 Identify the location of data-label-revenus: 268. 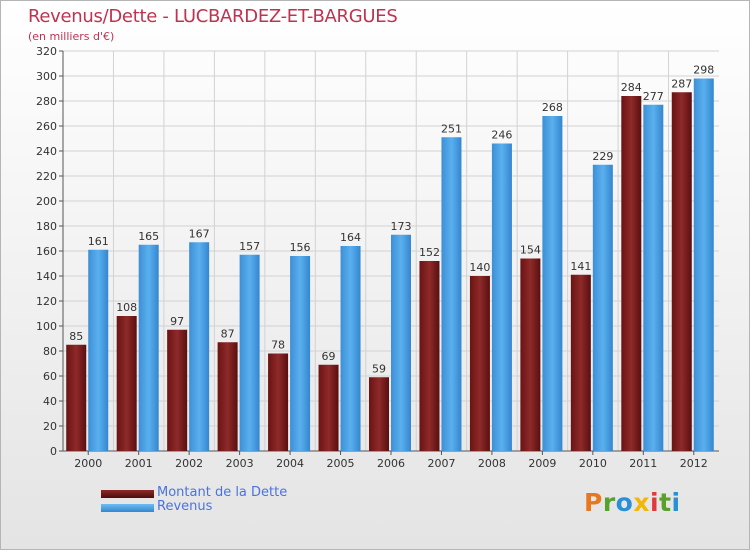
(552, 107).